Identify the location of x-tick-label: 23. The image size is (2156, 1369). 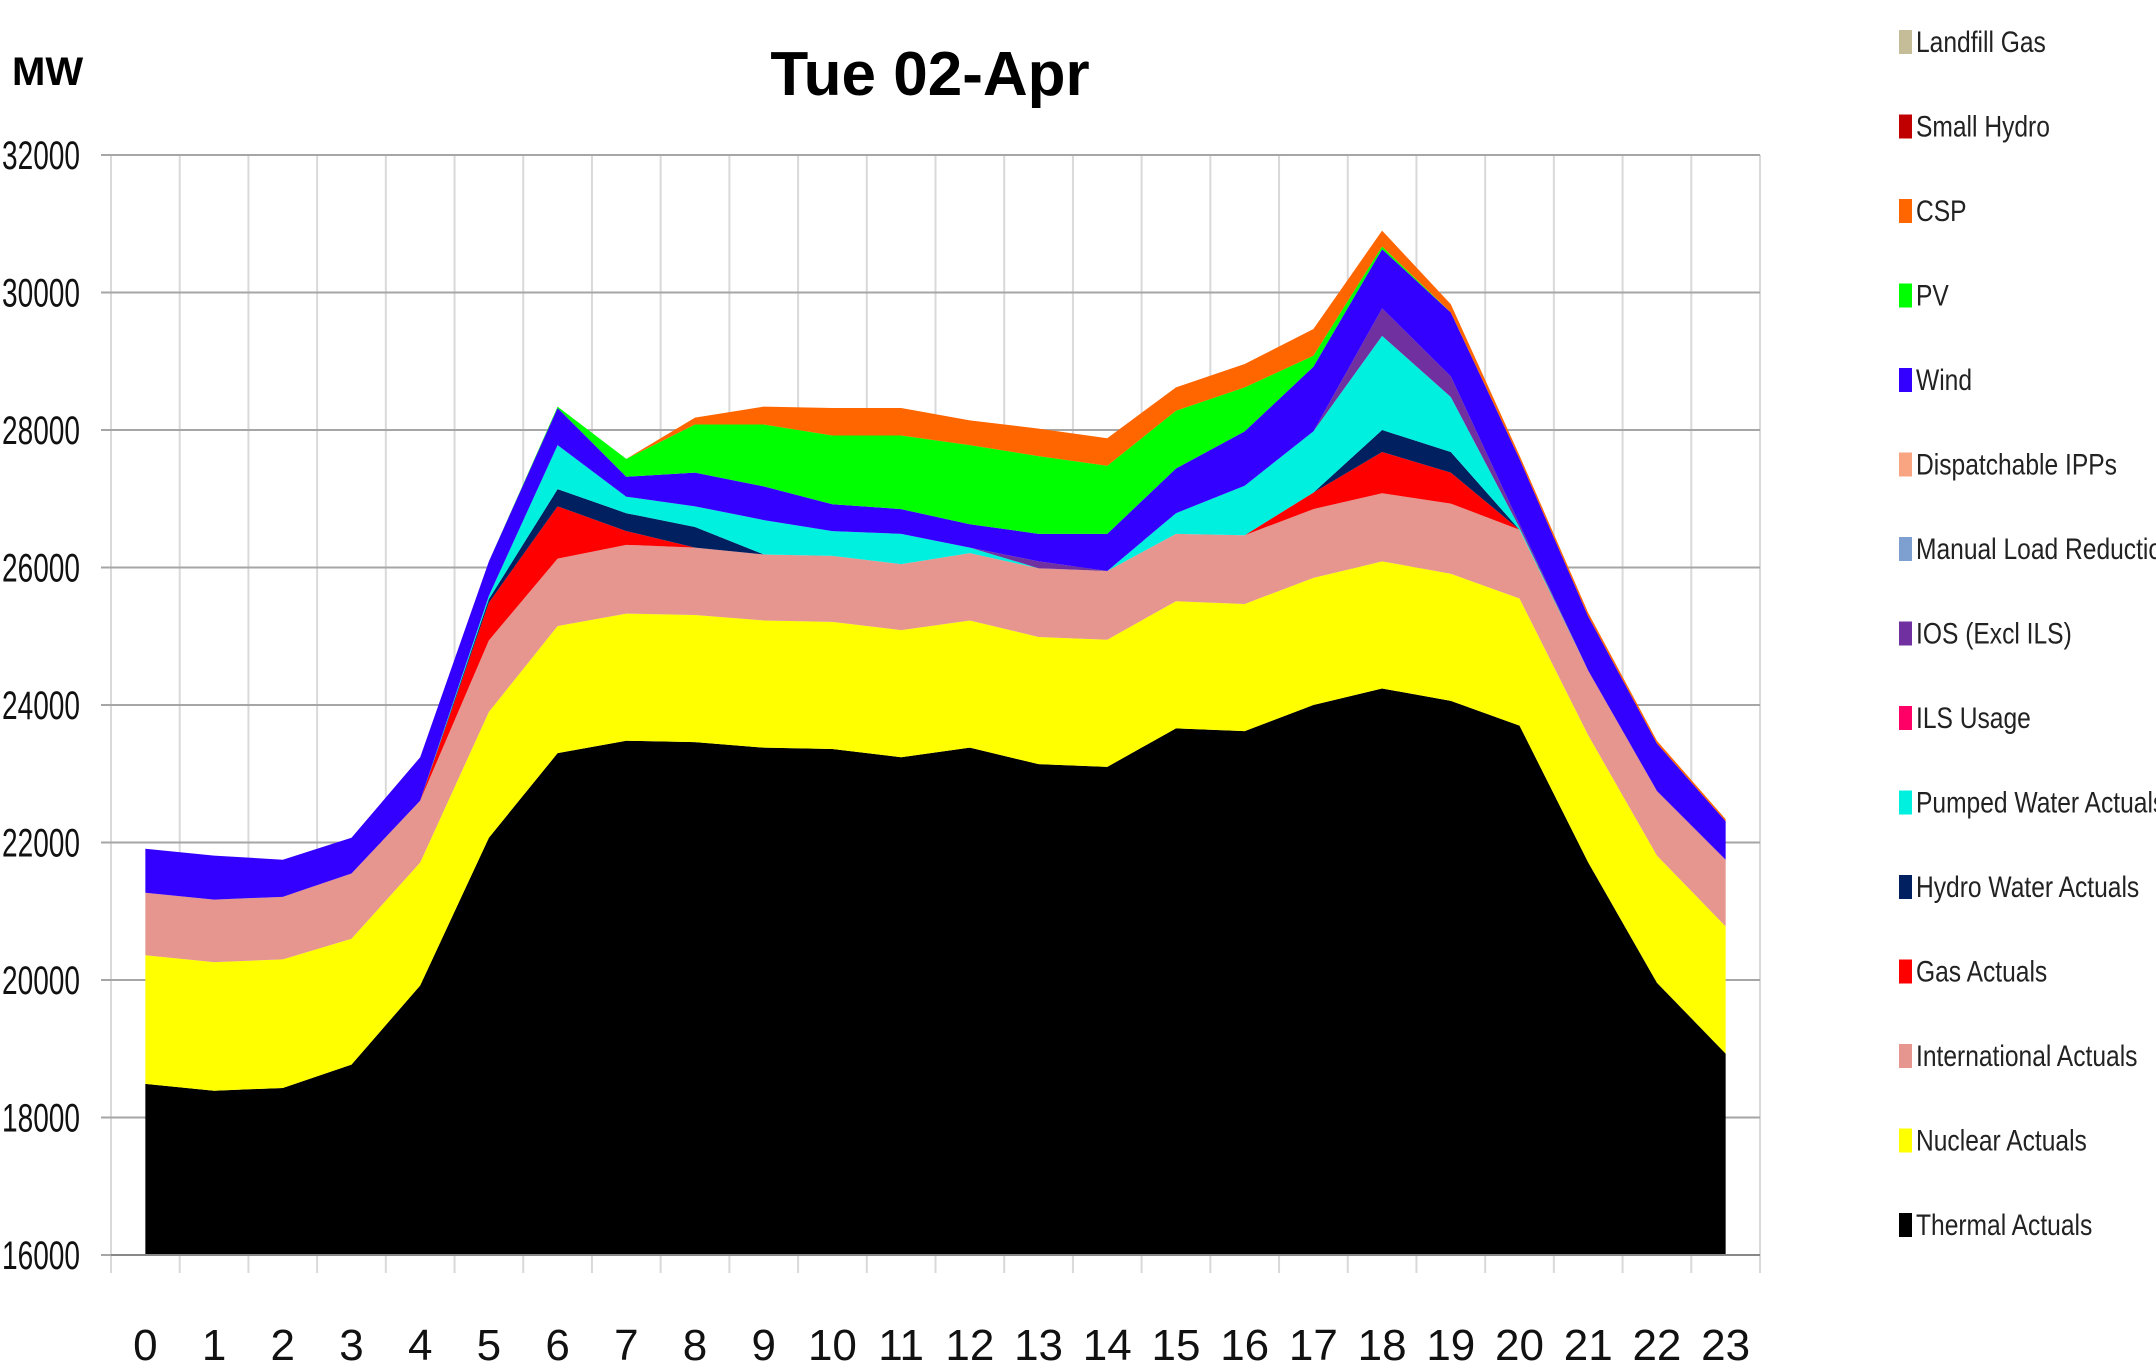
(1725, 1345).